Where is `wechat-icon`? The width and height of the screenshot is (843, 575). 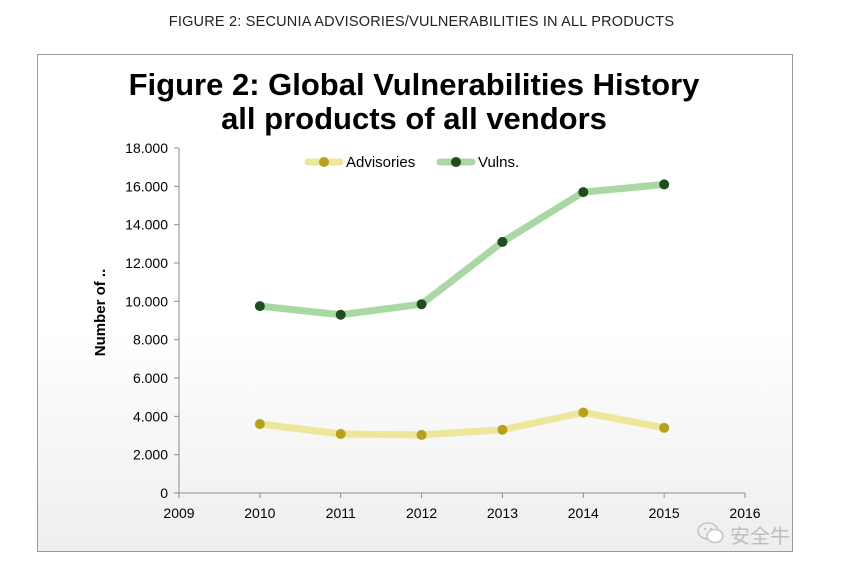 wechat-icon is located at coordinates (710, 533).